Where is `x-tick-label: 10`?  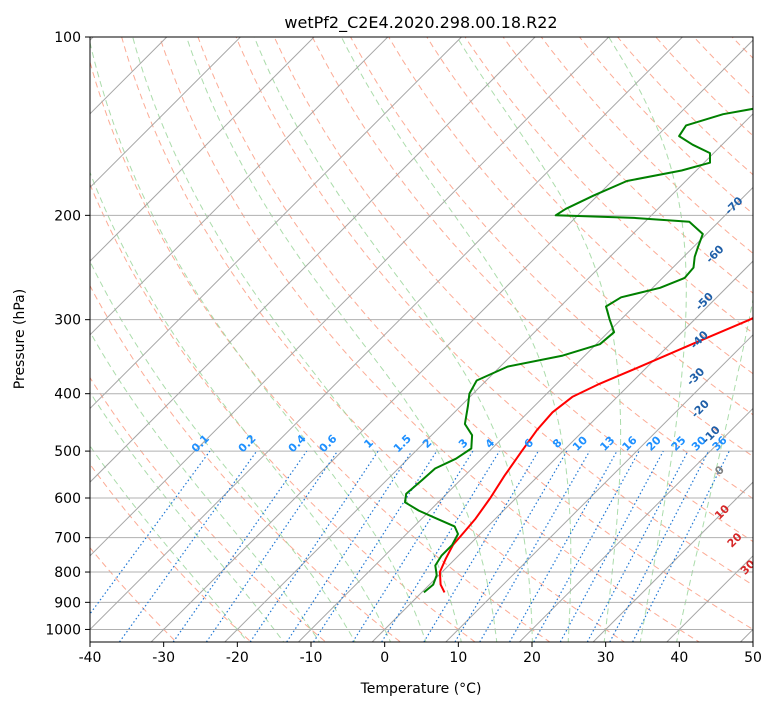
x-tick-label: 10 is located at coordinates (458, 658).